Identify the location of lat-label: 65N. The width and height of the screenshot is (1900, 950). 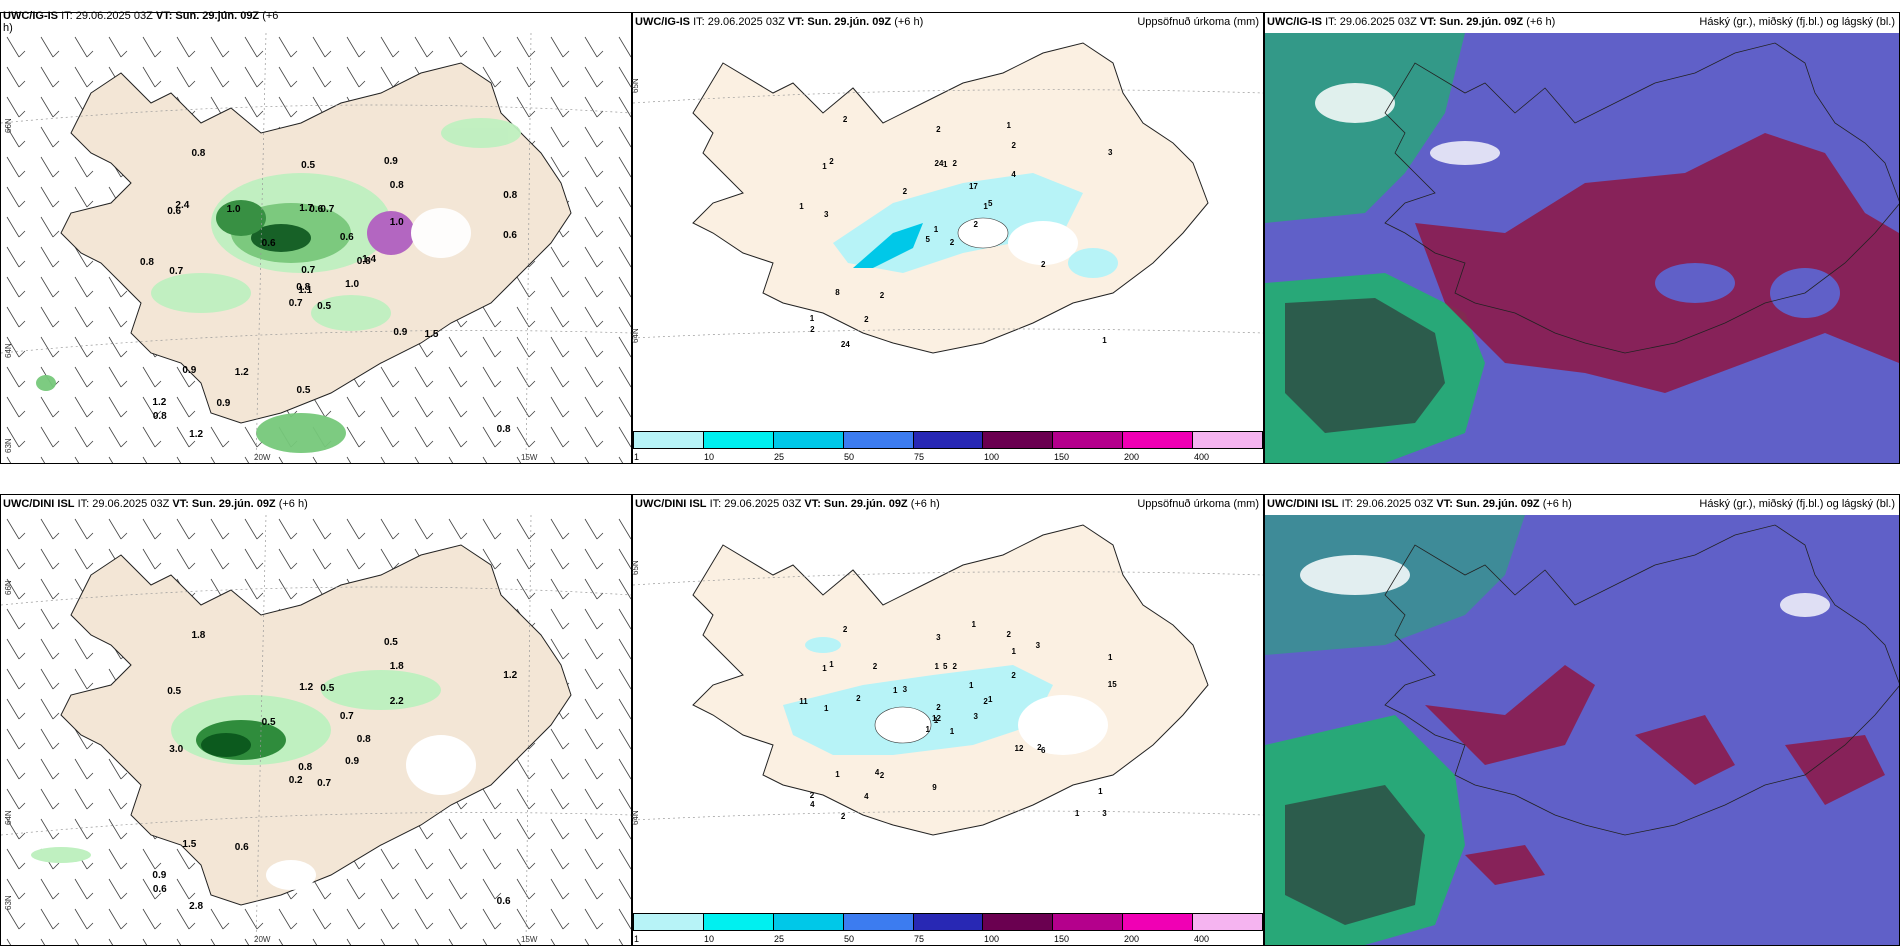
(635, 85).